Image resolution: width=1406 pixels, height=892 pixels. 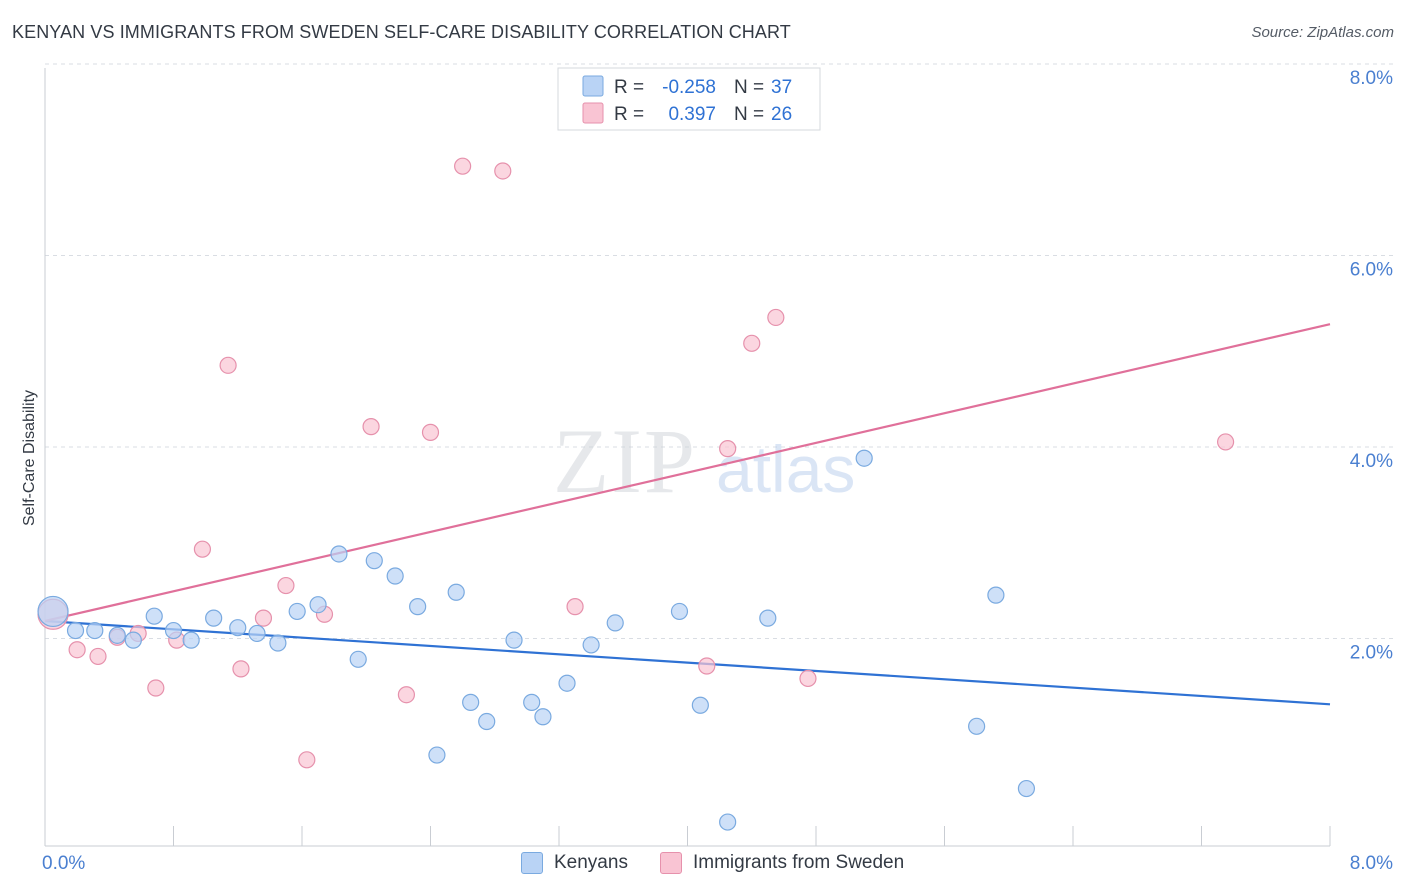 I want to click on stats-n-value-sweden: 26, so click(x=781, y=114).